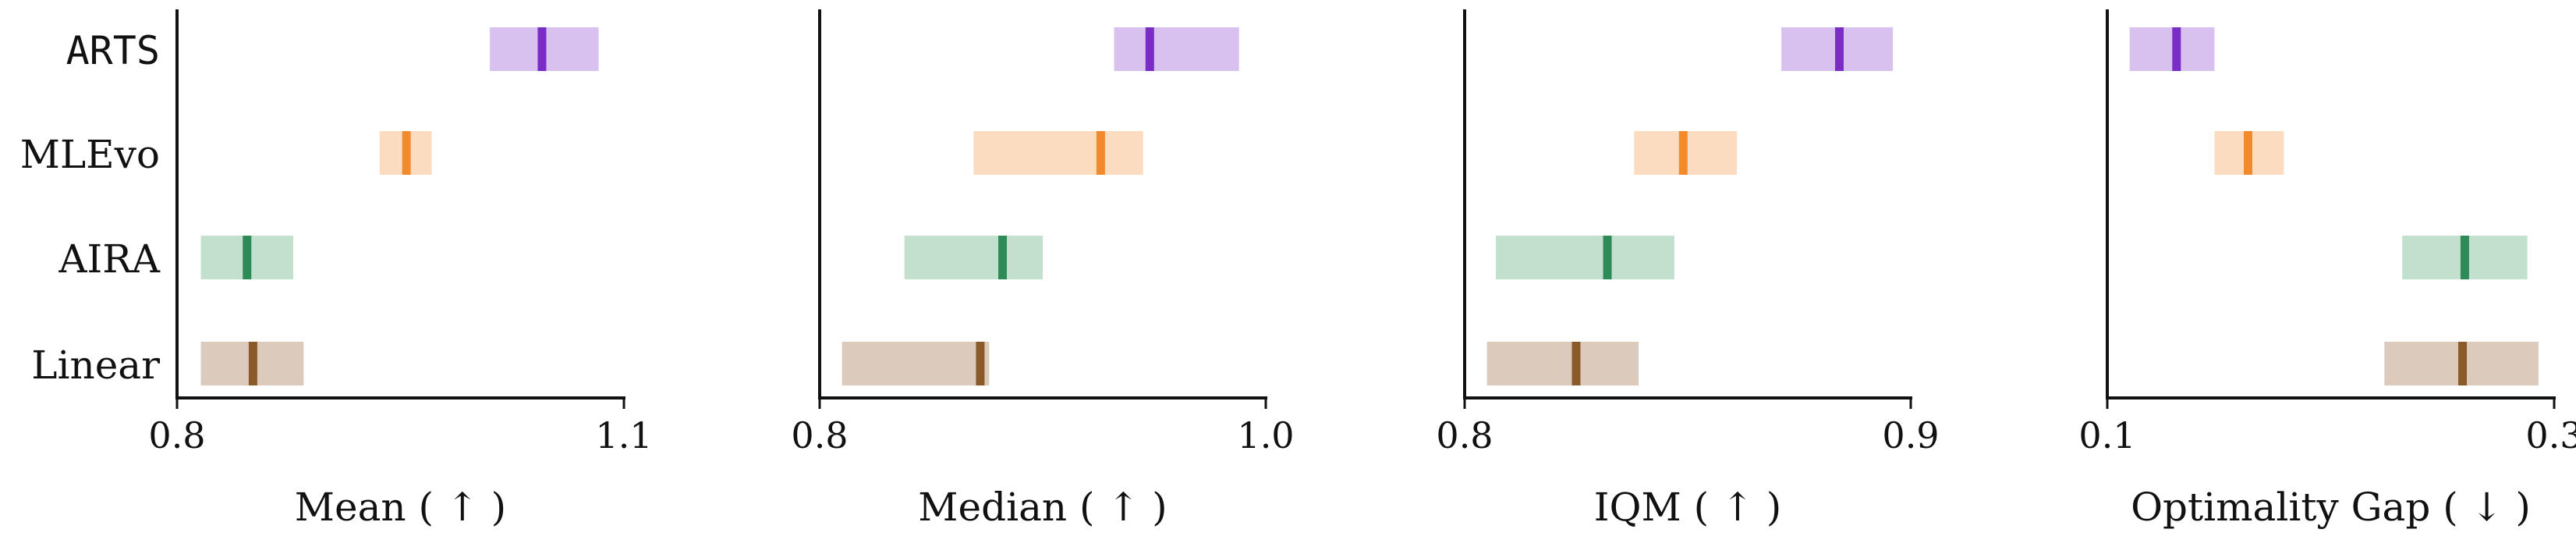  What do you see at coordinates (2550, 435) in the screenshot?
I see `x-tick-label: 0.3` at bounding box center [2550, 435].